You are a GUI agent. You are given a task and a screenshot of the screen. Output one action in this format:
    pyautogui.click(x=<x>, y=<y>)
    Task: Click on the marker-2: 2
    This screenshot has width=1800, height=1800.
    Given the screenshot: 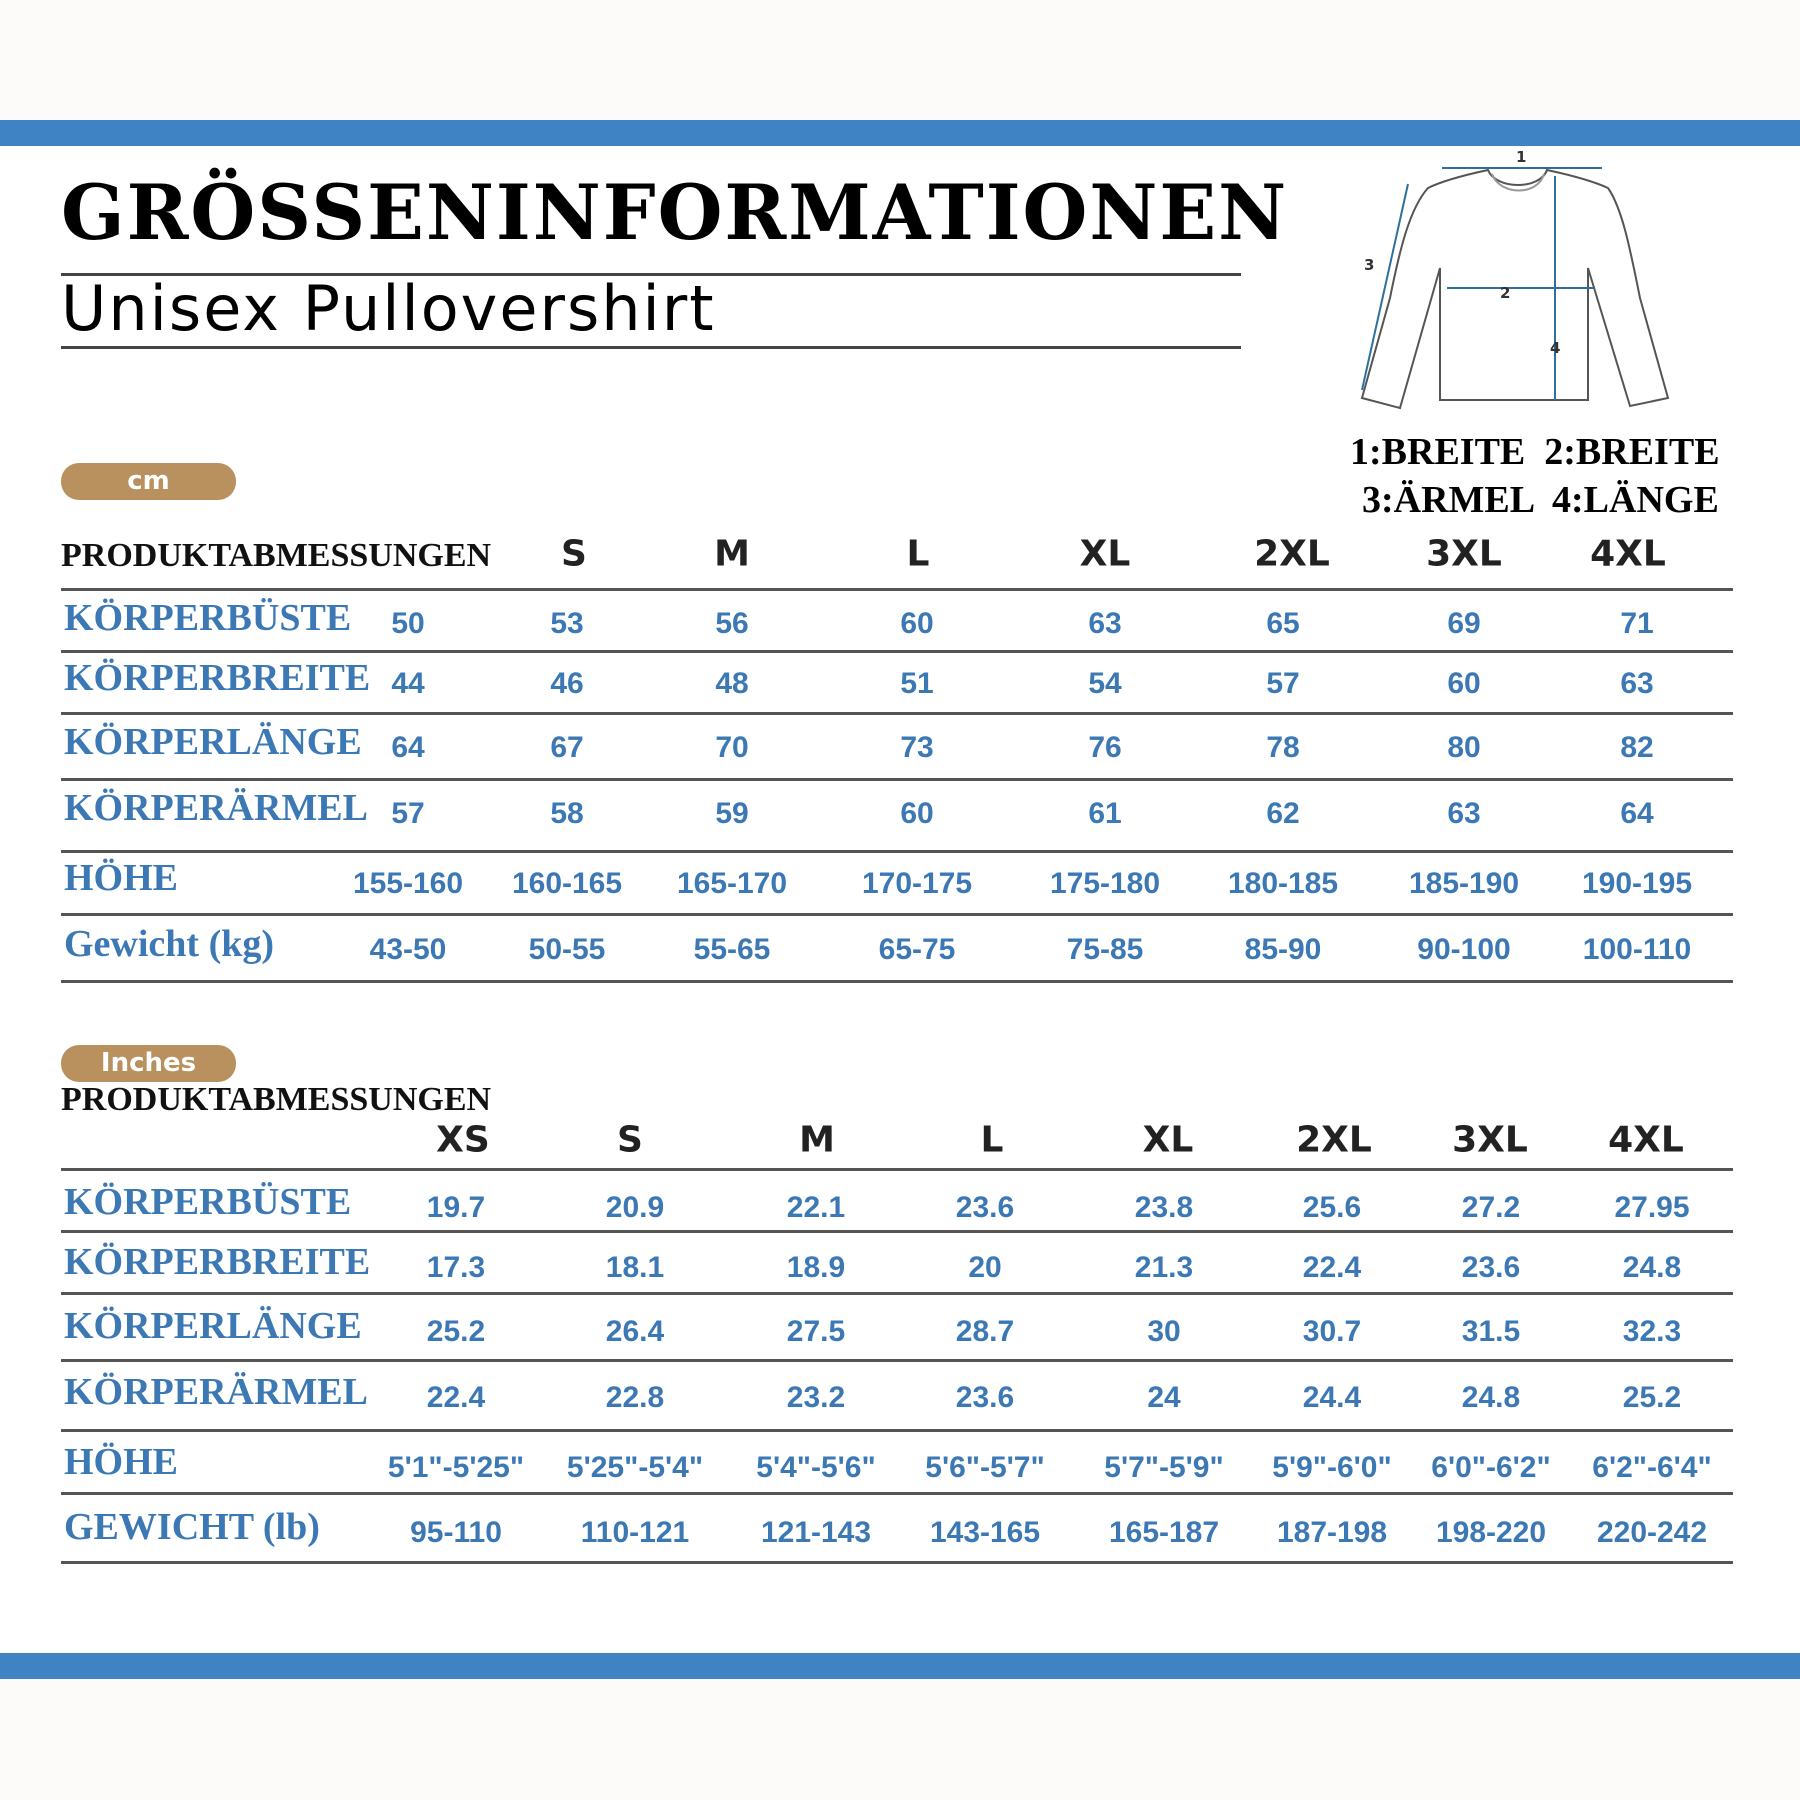 What is the action you would take?
    pyautogui.click(x=1505, y=293)
    